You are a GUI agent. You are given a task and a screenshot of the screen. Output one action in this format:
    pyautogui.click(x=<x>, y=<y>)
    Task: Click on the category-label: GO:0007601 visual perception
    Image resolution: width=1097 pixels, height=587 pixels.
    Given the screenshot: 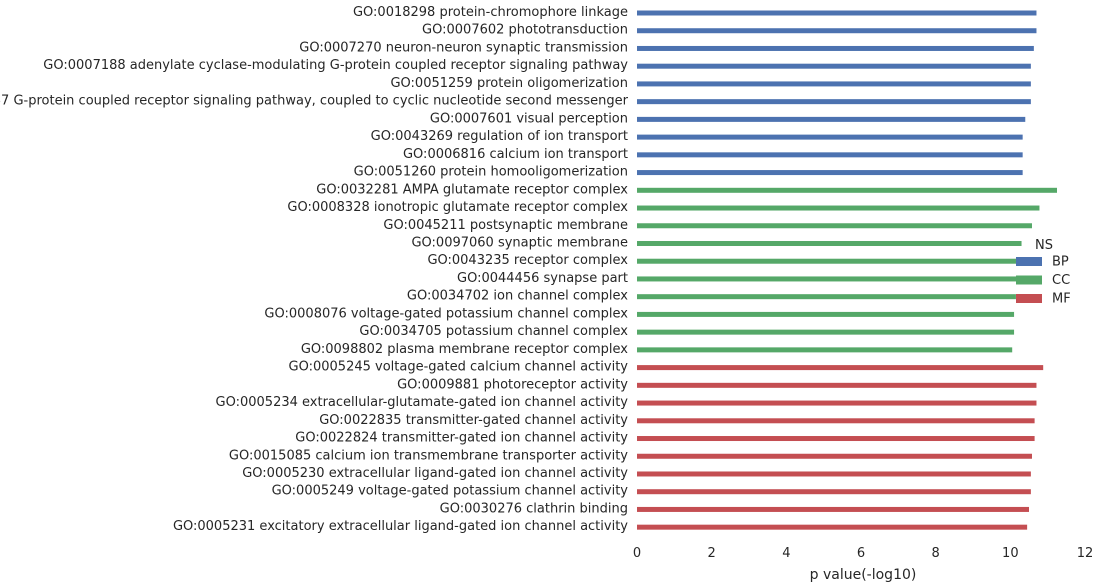 What is the action you would take?
    pyautogui.click(x=529, y=118)
    